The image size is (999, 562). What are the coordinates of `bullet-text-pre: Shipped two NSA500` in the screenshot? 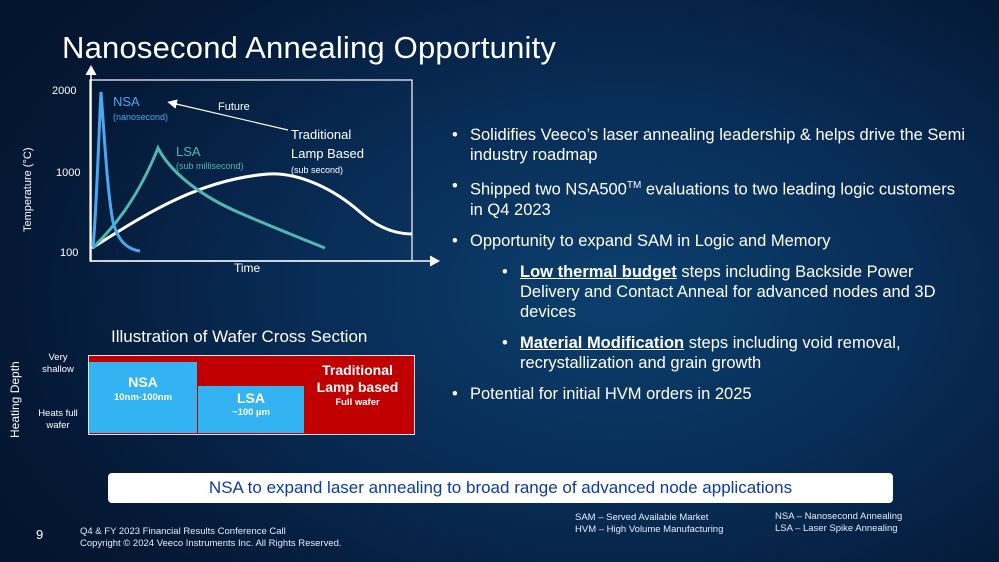 It's located at (548, 189).